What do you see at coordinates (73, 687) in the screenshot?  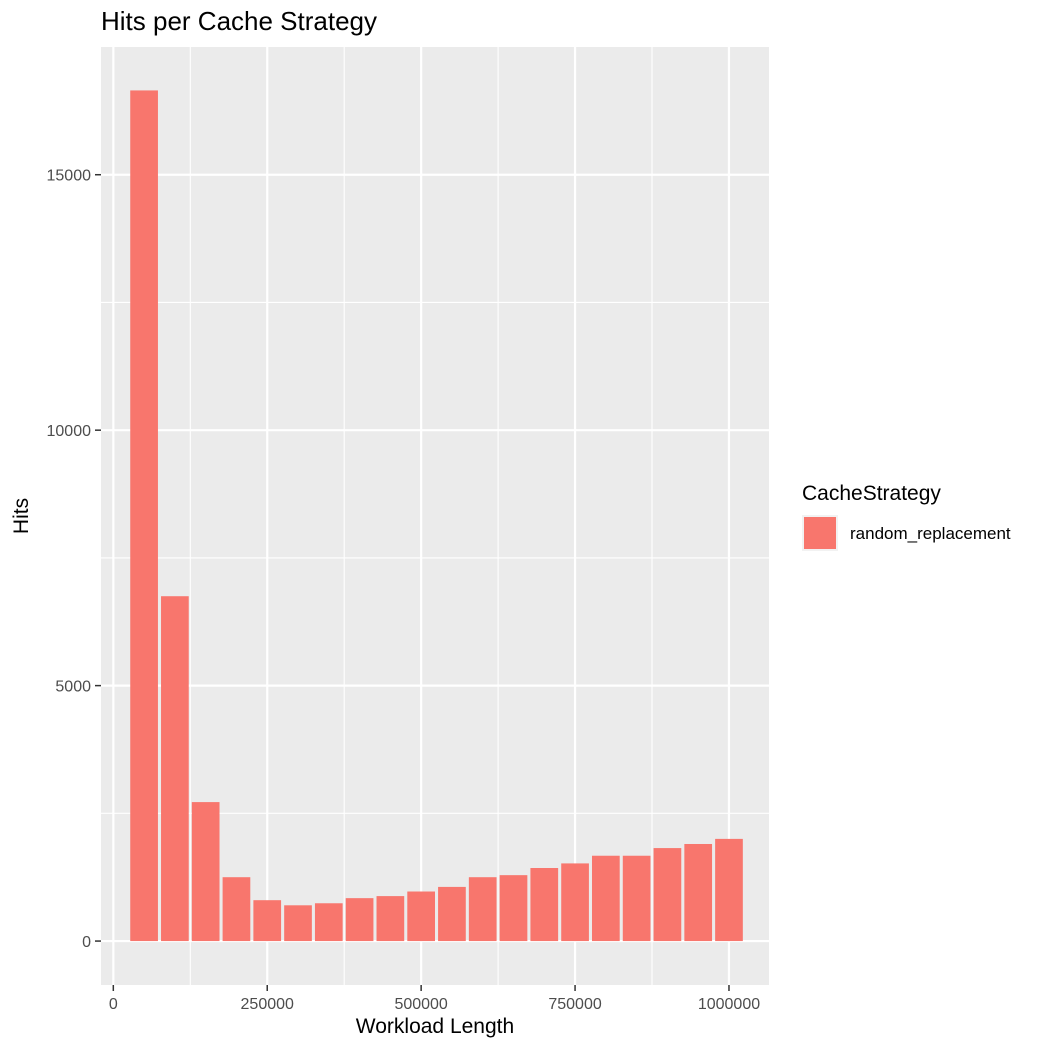 I see `y-tick-label: 5000` at bounding box center [73, 687].